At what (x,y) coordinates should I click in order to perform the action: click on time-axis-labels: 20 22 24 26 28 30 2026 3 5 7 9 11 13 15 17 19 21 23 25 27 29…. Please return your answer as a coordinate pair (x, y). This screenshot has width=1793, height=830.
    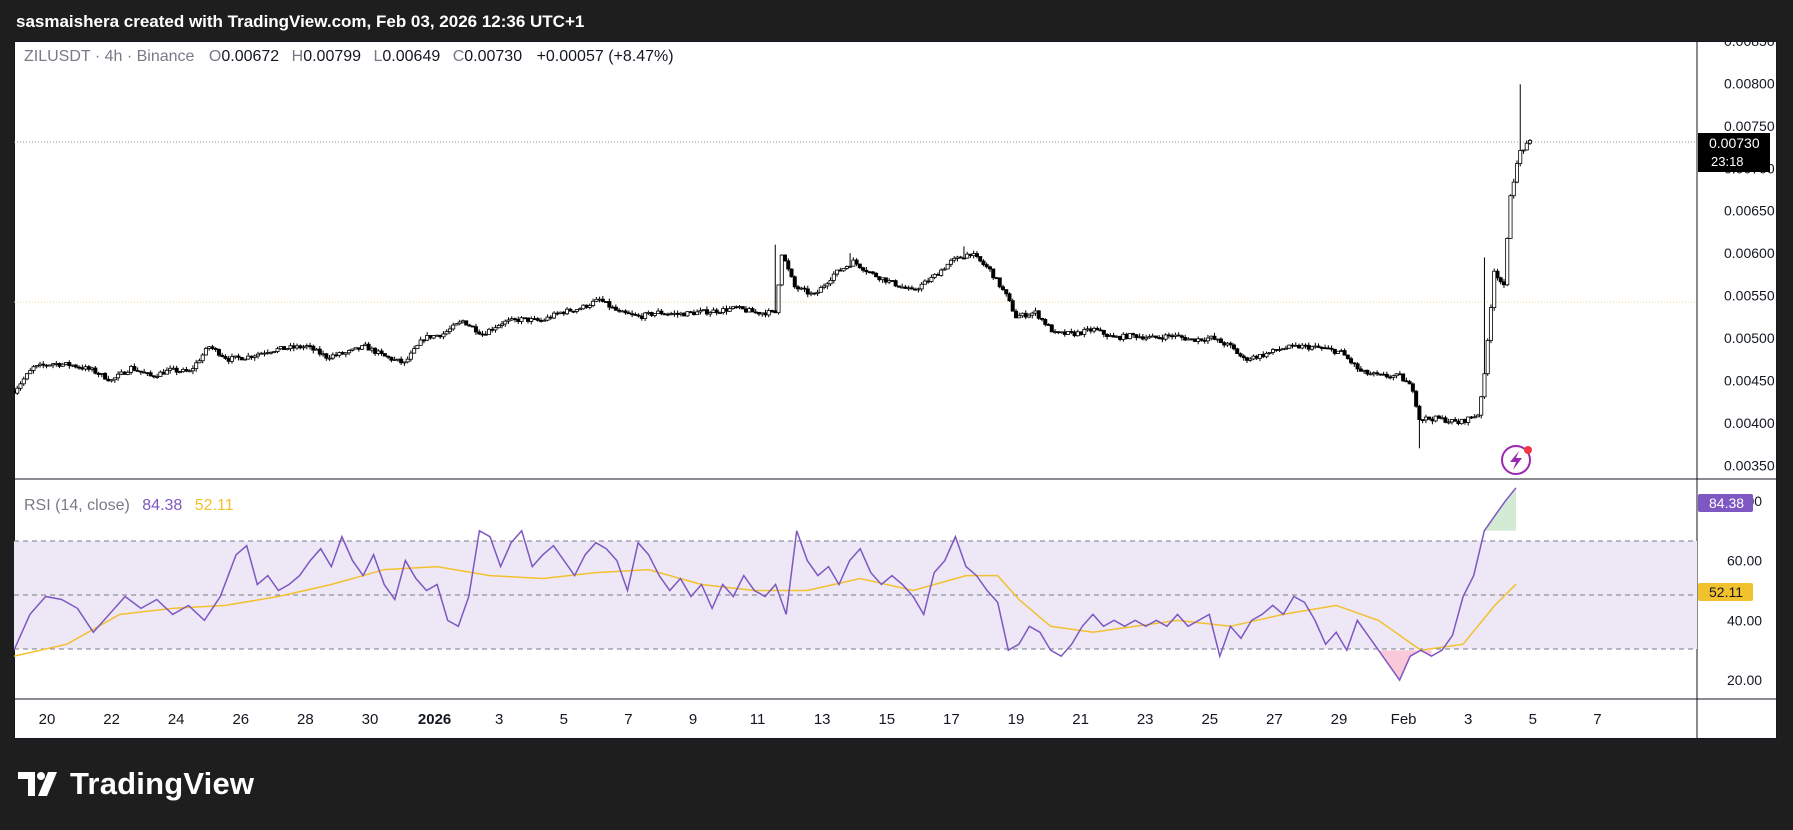
    Looking at the image, I should click on (820, 719).